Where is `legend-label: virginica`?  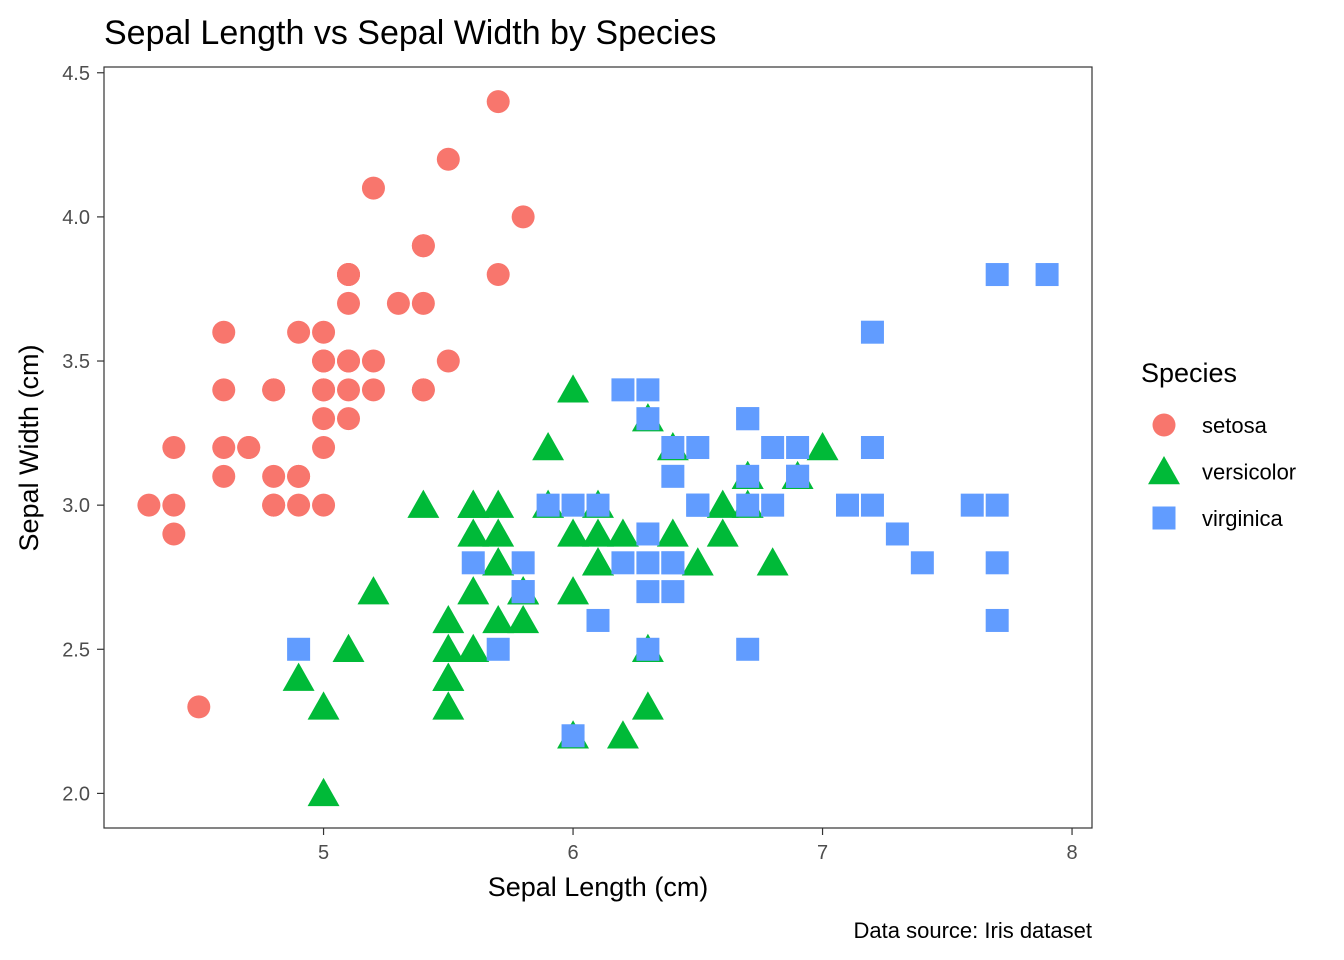
legend-label: virginica is located at coordinates (1242, 518).